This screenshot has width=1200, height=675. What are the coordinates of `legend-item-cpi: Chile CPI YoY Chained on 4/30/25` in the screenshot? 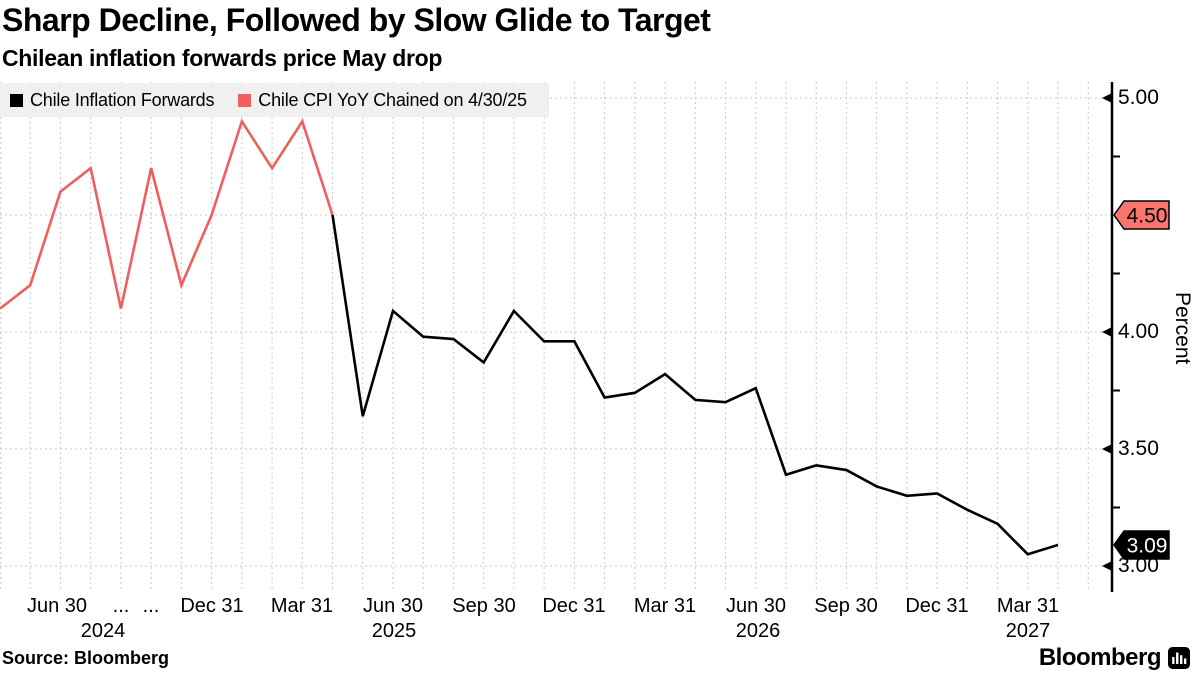 It's located at (382, 100).